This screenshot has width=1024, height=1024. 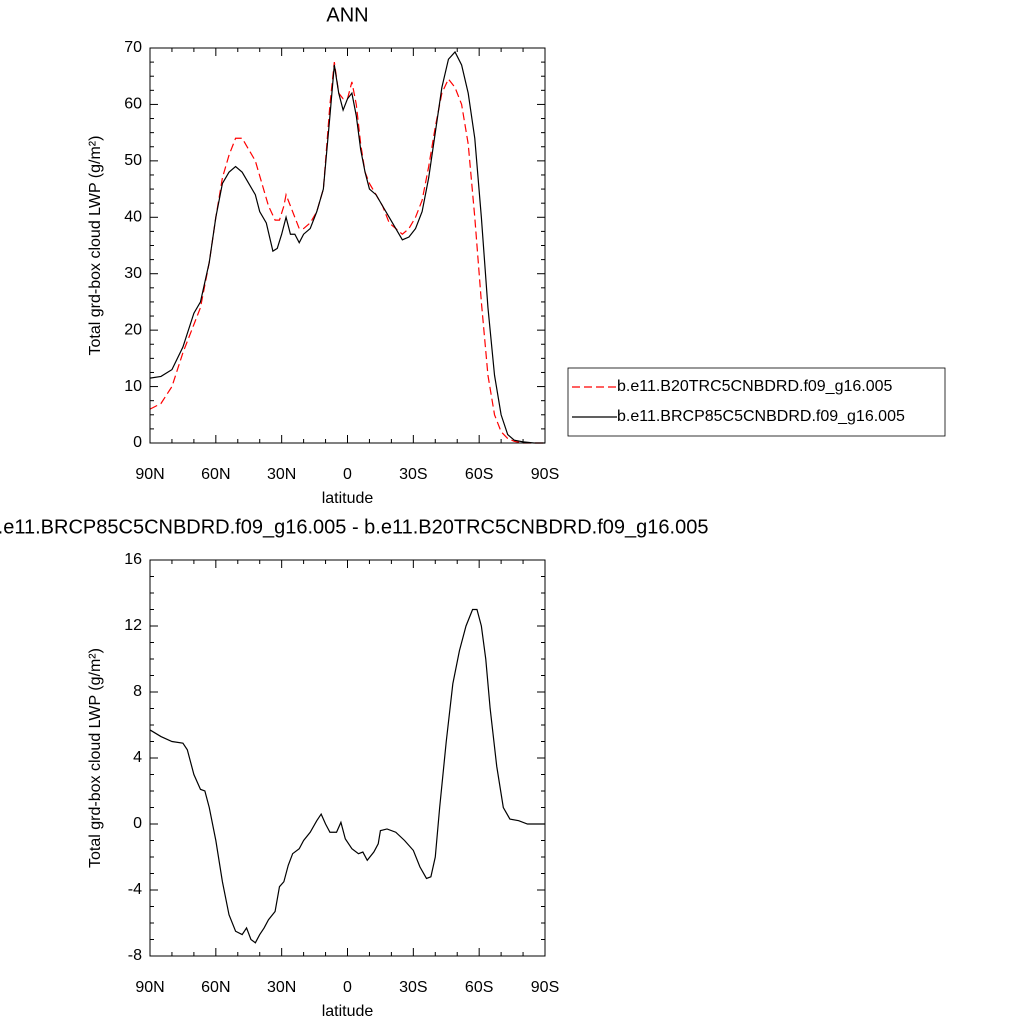 What do you see at coordinates (755, 386) in the screenshot?
I see `legend-label: b.e11.B20TRC5CNBDRD.f09_g16.005` at bounding box center [755, 386].